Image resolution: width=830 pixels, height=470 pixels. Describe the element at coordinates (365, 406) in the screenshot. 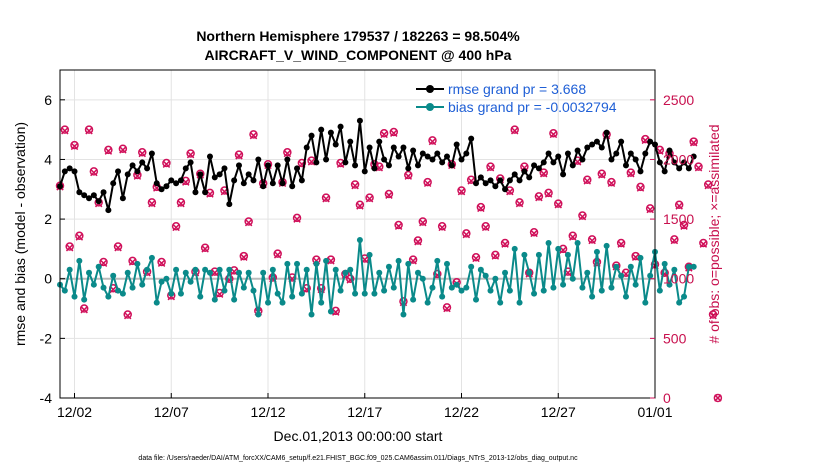

I see `x-axis-ticks: 12/02 12/07 12/12 12/17 12/22 12/27 01/01` at that location.